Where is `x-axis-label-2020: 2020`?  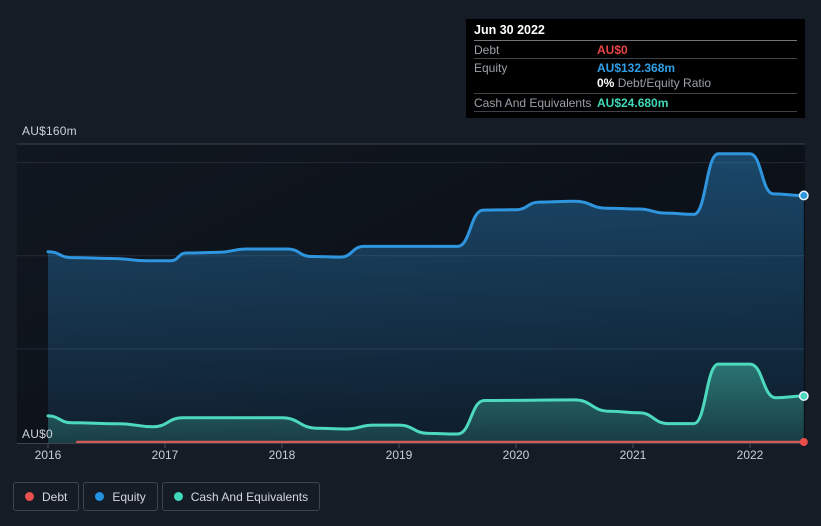 x-axis-label-2020: 2020 is located at coordinates (516, 455).